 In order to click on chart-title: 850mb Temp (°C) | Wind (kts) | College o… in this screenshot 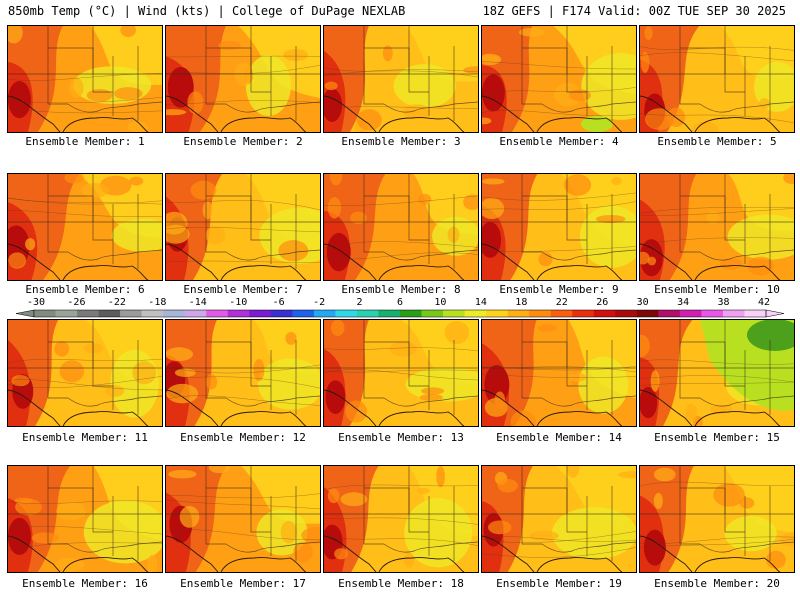, I will do `click(207, 11)`.